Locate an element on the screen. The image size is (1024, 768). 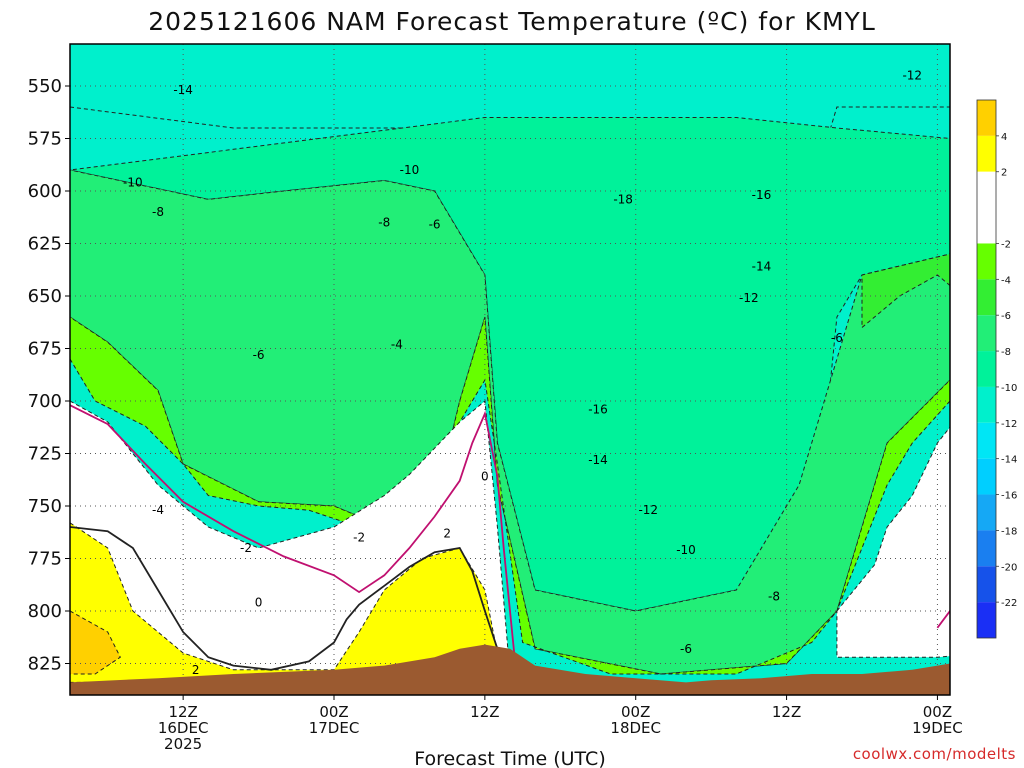
contour-label-14: -6 is located at coordinates (259, 355).